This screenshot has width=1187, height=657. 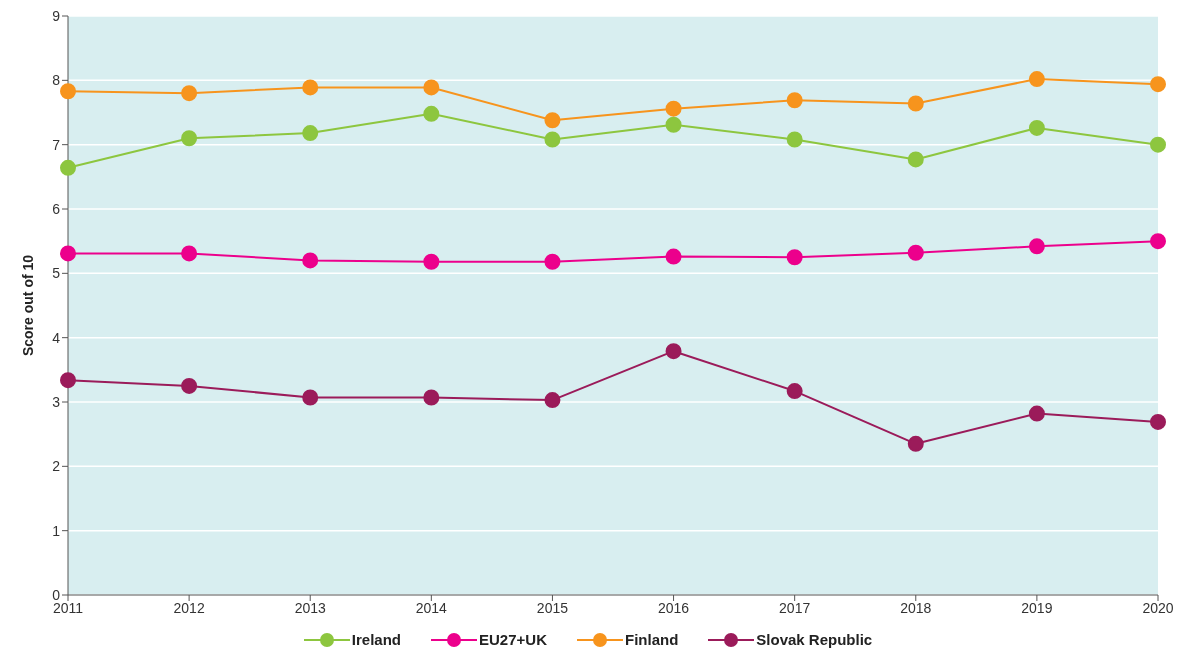 I want to click on y-tick-label: 6, so click(x=56, y=208).